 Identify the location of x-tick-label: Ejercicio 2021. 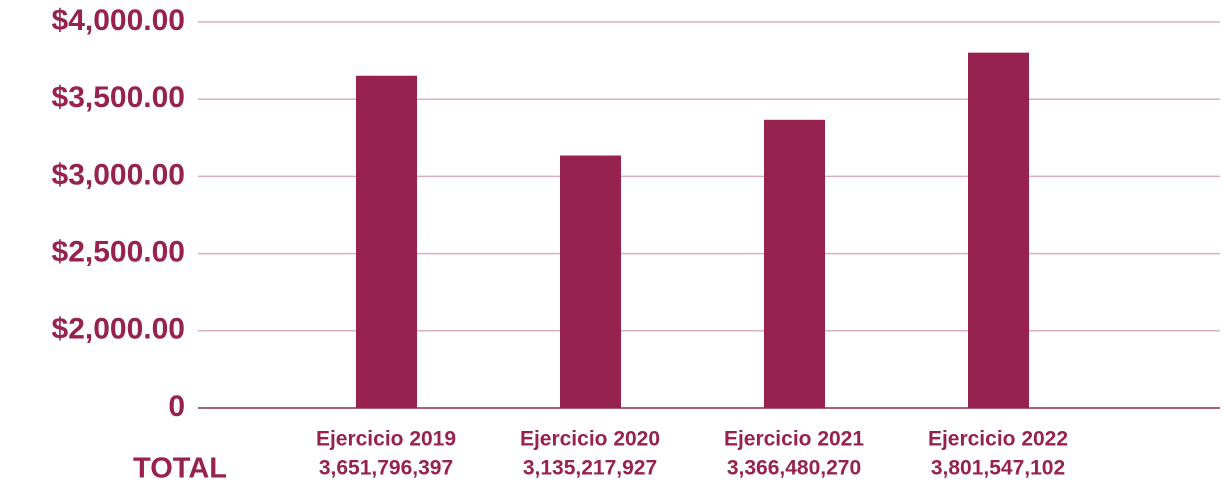
(794, 439).